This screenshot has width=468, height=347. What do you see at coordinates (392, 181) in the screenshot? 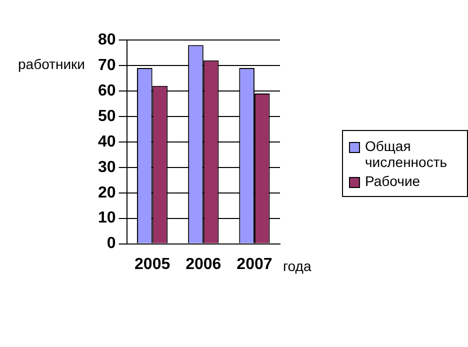
I see `legend-label: Рабочие` at bounding box center [392, 181].